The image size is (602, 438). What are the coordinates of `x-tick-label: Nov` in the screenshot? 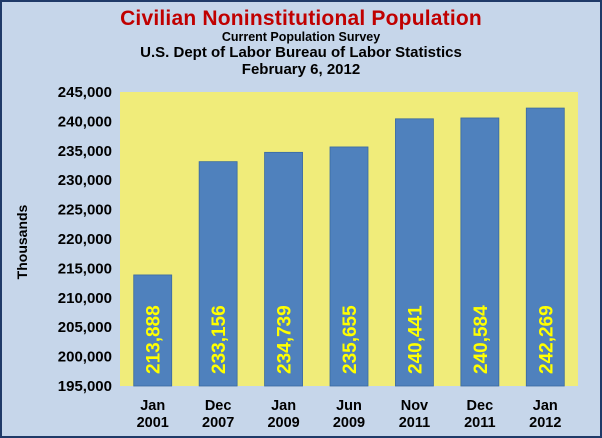 It's located at (414, 406).